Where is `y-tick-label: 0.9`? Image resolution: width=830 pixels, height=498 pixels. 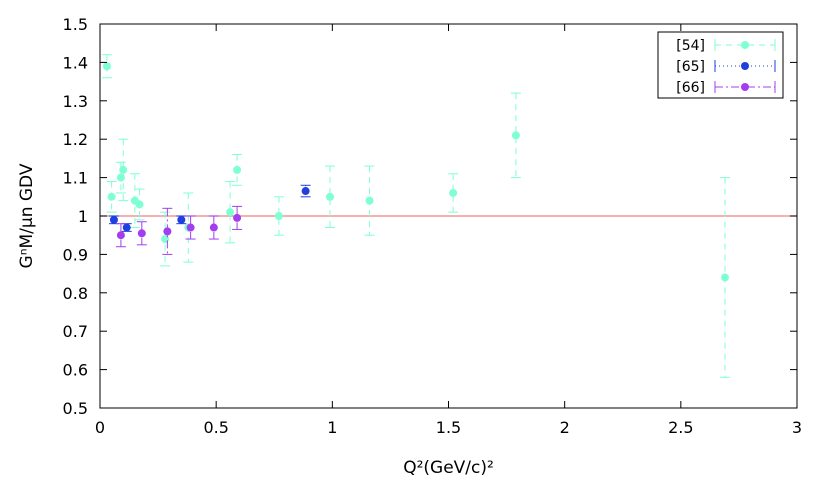
y-tick-label: 0.9 is located at coordinates (75, 254).